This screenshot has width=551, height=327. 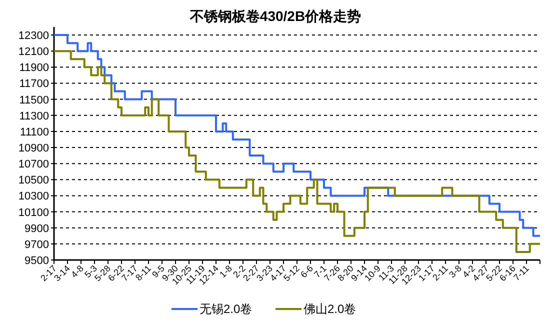 What do you see at coordinates (34, 84) in the screenshot?
I see `y-tick-label: 11700` at bounding box center [34, 84].